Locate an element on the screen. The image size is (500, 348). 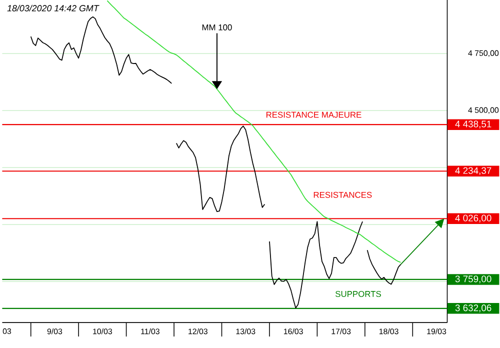
ref-line-label: 4 234,37 is located at coordinates (473, 171).